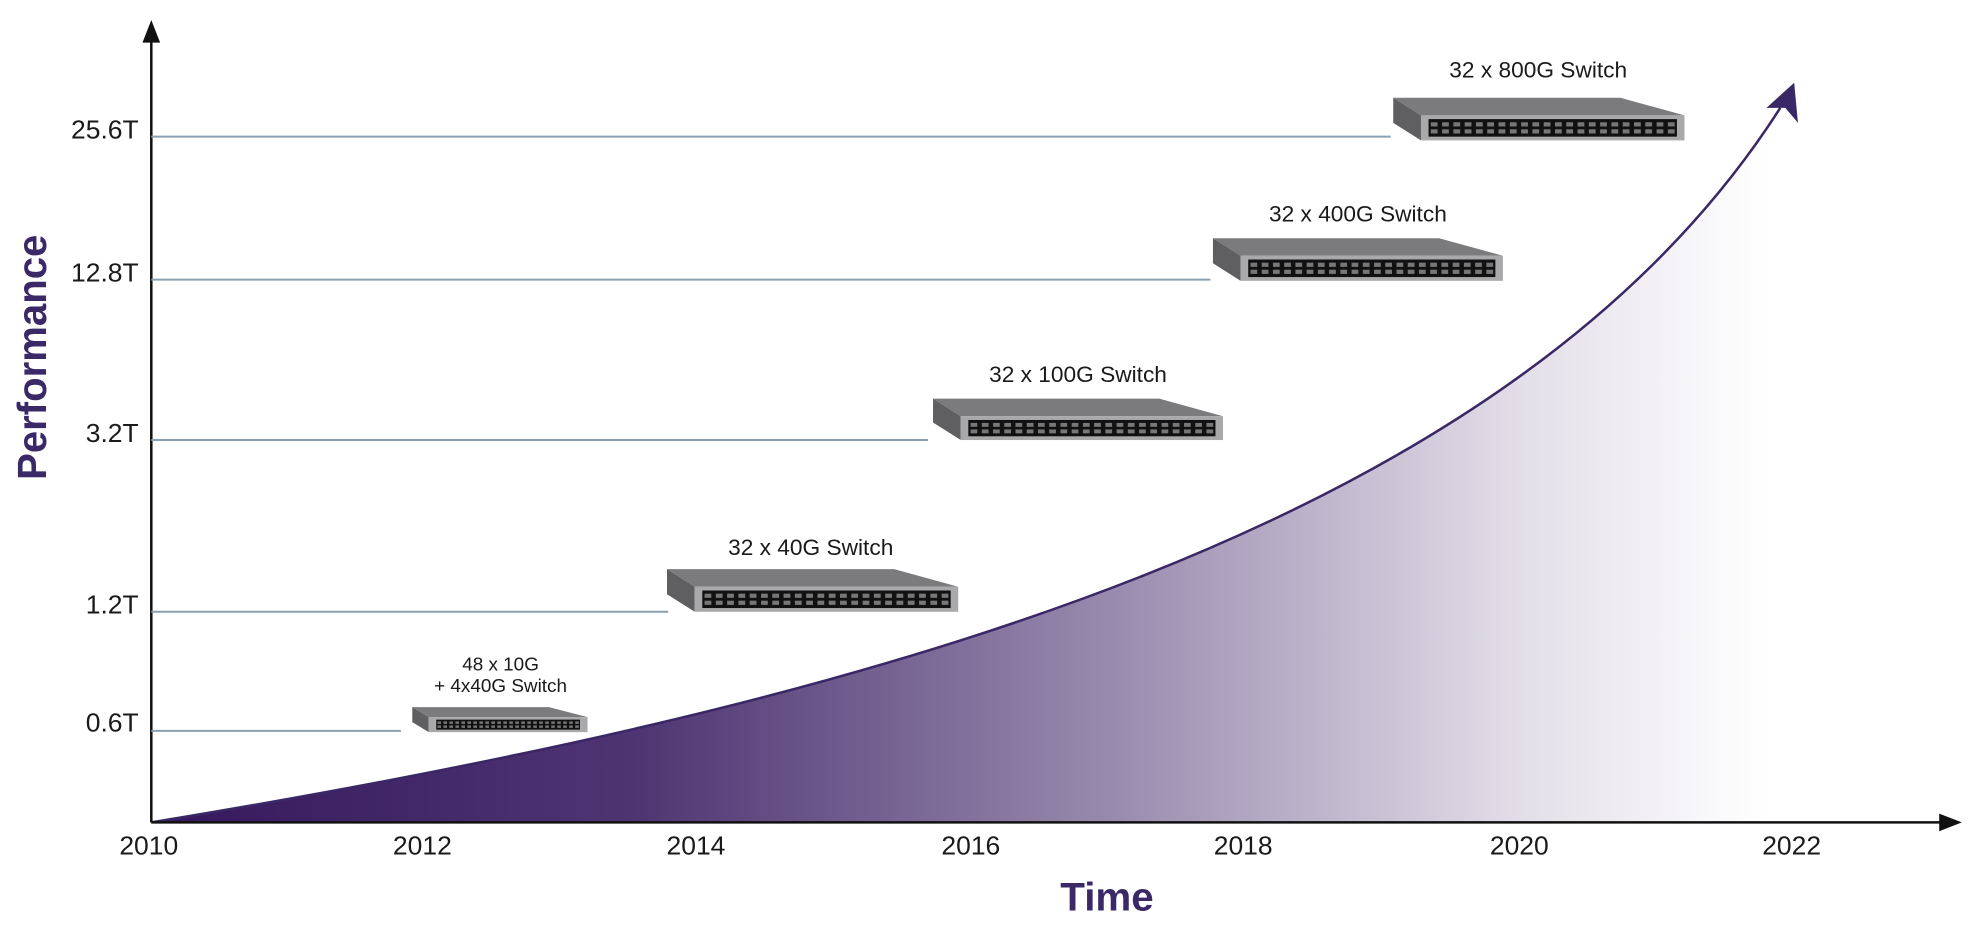  What do you see at coordinates (1358, 214) in the screenshot?
I see `switch-label: 32 x 400G Switch` at bounding box center [1358, 214].